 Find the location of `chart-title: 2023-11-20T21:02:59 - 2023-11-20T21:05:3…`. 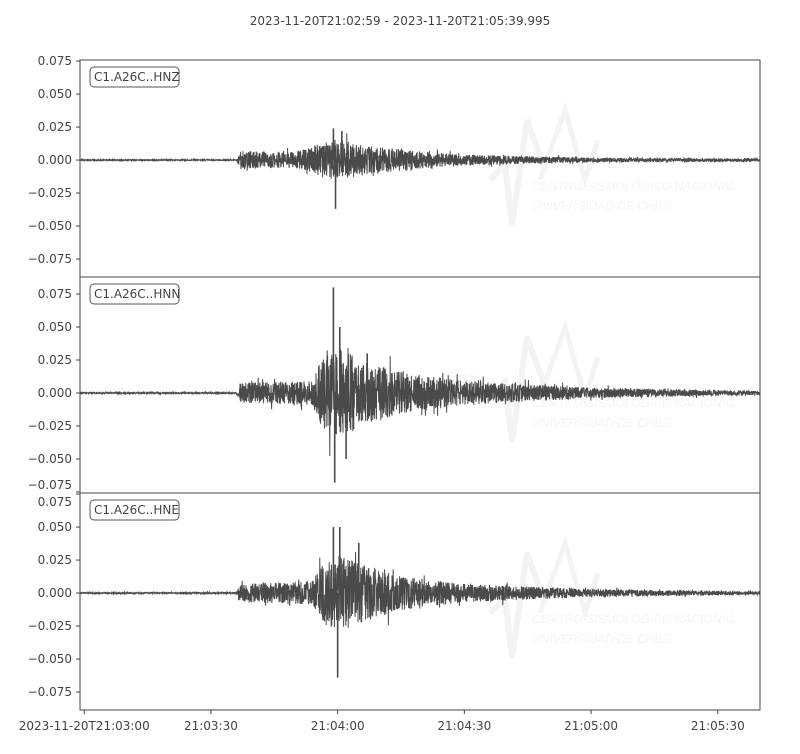

chart-title: 2023-11-20T21:02:59 - 2023-11-20T21:05:3… is located at coordinates (400, 21).